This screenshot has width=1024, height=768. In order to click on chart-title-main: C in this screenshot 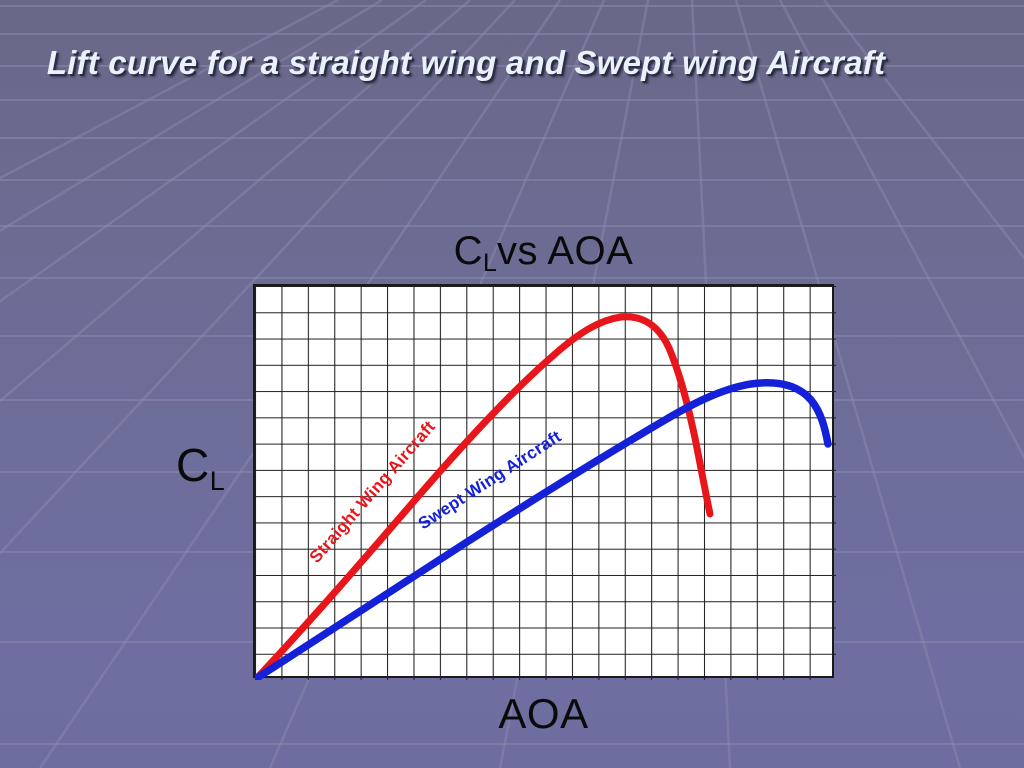, I will do `click(468, 251)`.